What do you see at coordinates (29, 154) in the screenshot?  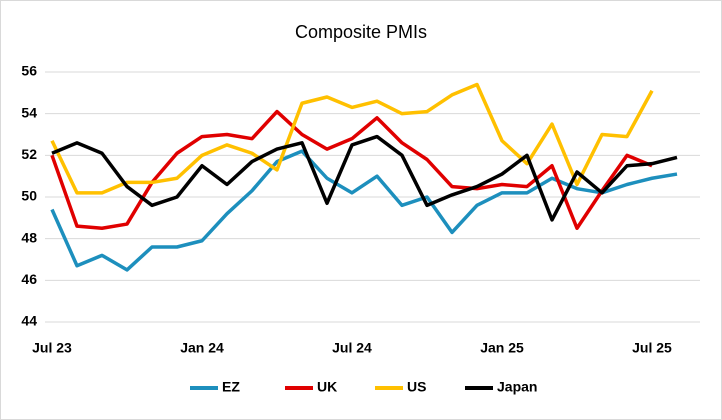 I see `y-tick-label: 52` at bounding box center [29, 154].